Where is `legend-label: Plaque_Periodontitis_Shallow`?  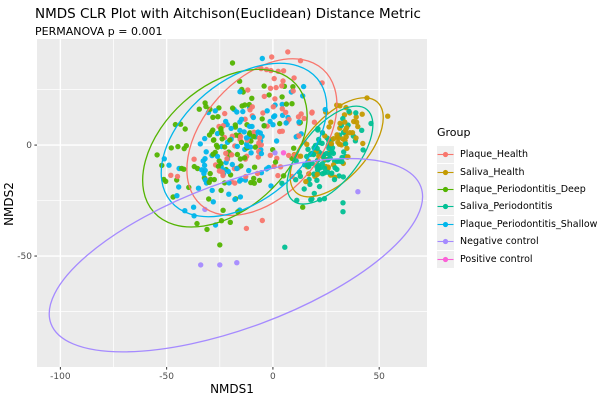 legend-label: Plaque_Periodontitis_Shallow is located at coordinates (529, 224).